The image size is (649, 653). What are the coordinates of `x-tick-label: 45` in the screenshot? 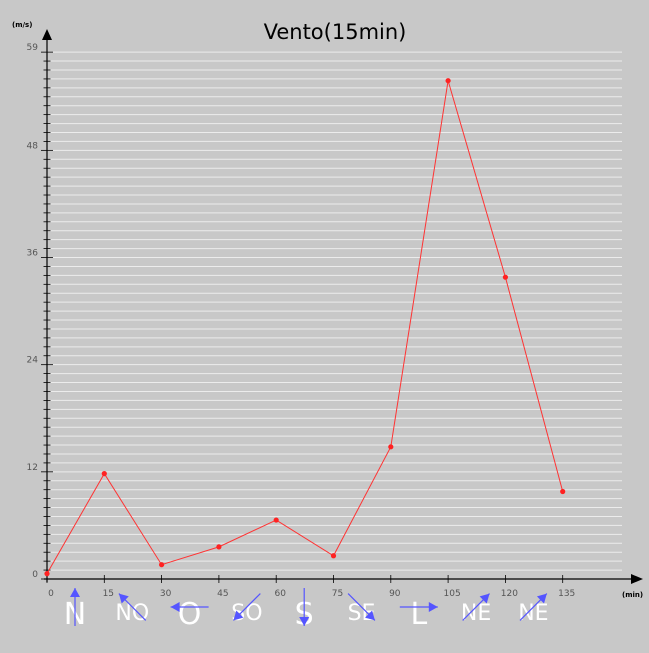 It's located at (222, 594).